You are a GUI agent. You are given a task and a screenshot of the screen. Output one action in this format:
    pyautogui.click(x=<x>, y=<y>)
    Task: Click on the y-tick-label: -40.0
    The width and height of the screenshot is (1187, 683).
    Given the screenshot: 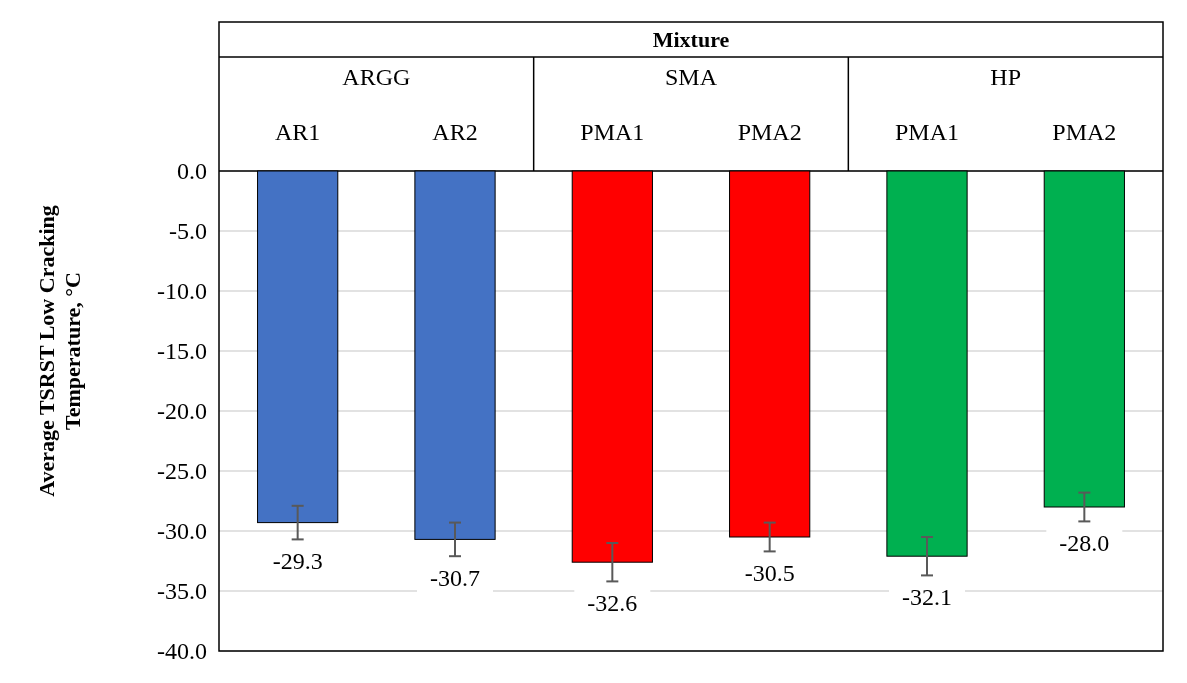 What is the action you would take?
    pyautogui.click(x=182, y=651)
    